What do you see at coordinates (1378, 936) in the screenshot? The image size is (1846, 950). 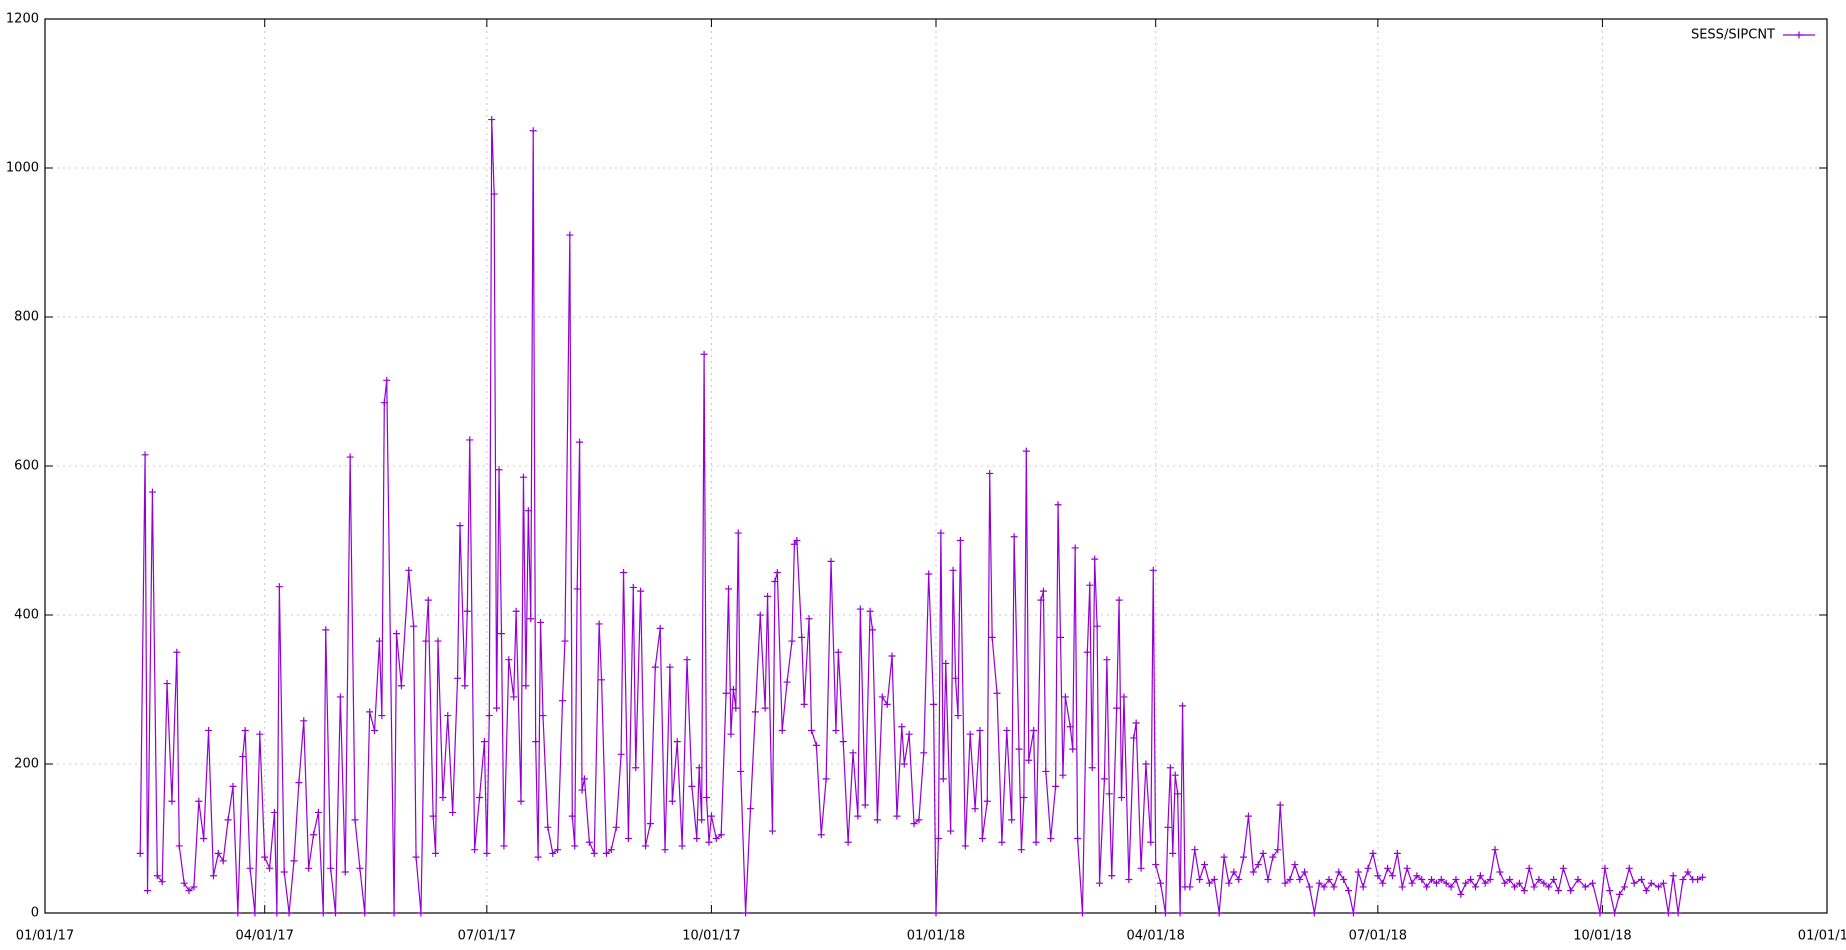 I see `x-tick-label: 07/01/18` at bounding box center [1378, 936].